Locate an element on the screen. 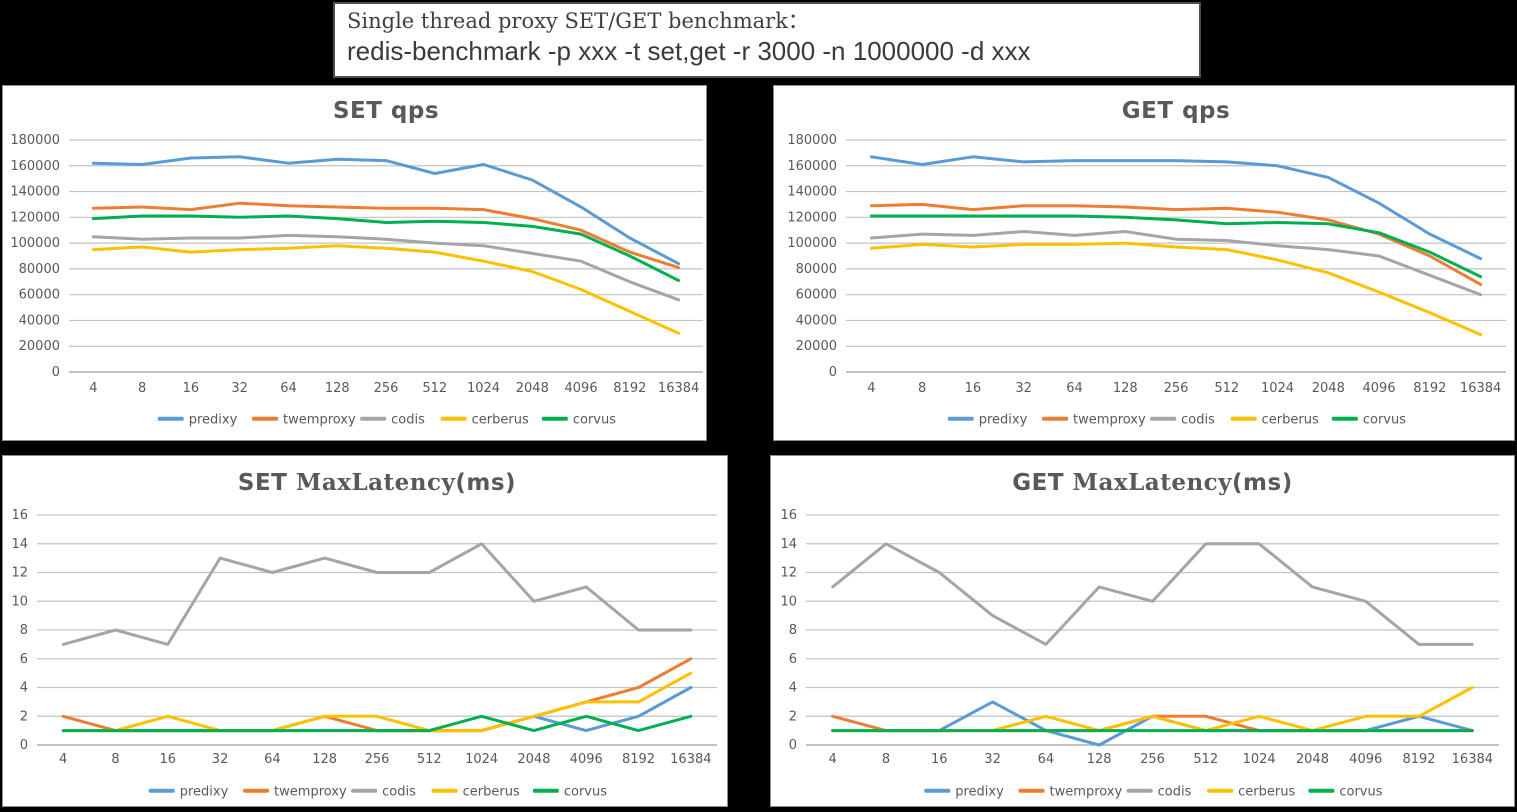  y-tick-label: 100000 is located at coordinates (35, 243).